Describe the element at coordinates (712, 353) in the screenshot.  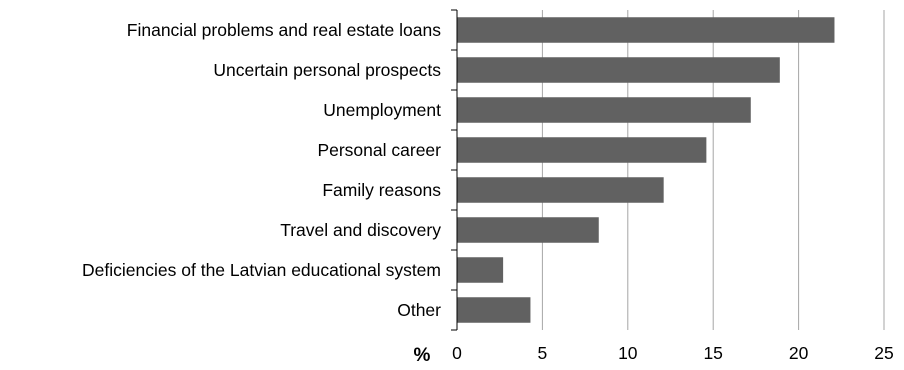
I see `x-tick-label: 15` at that location.